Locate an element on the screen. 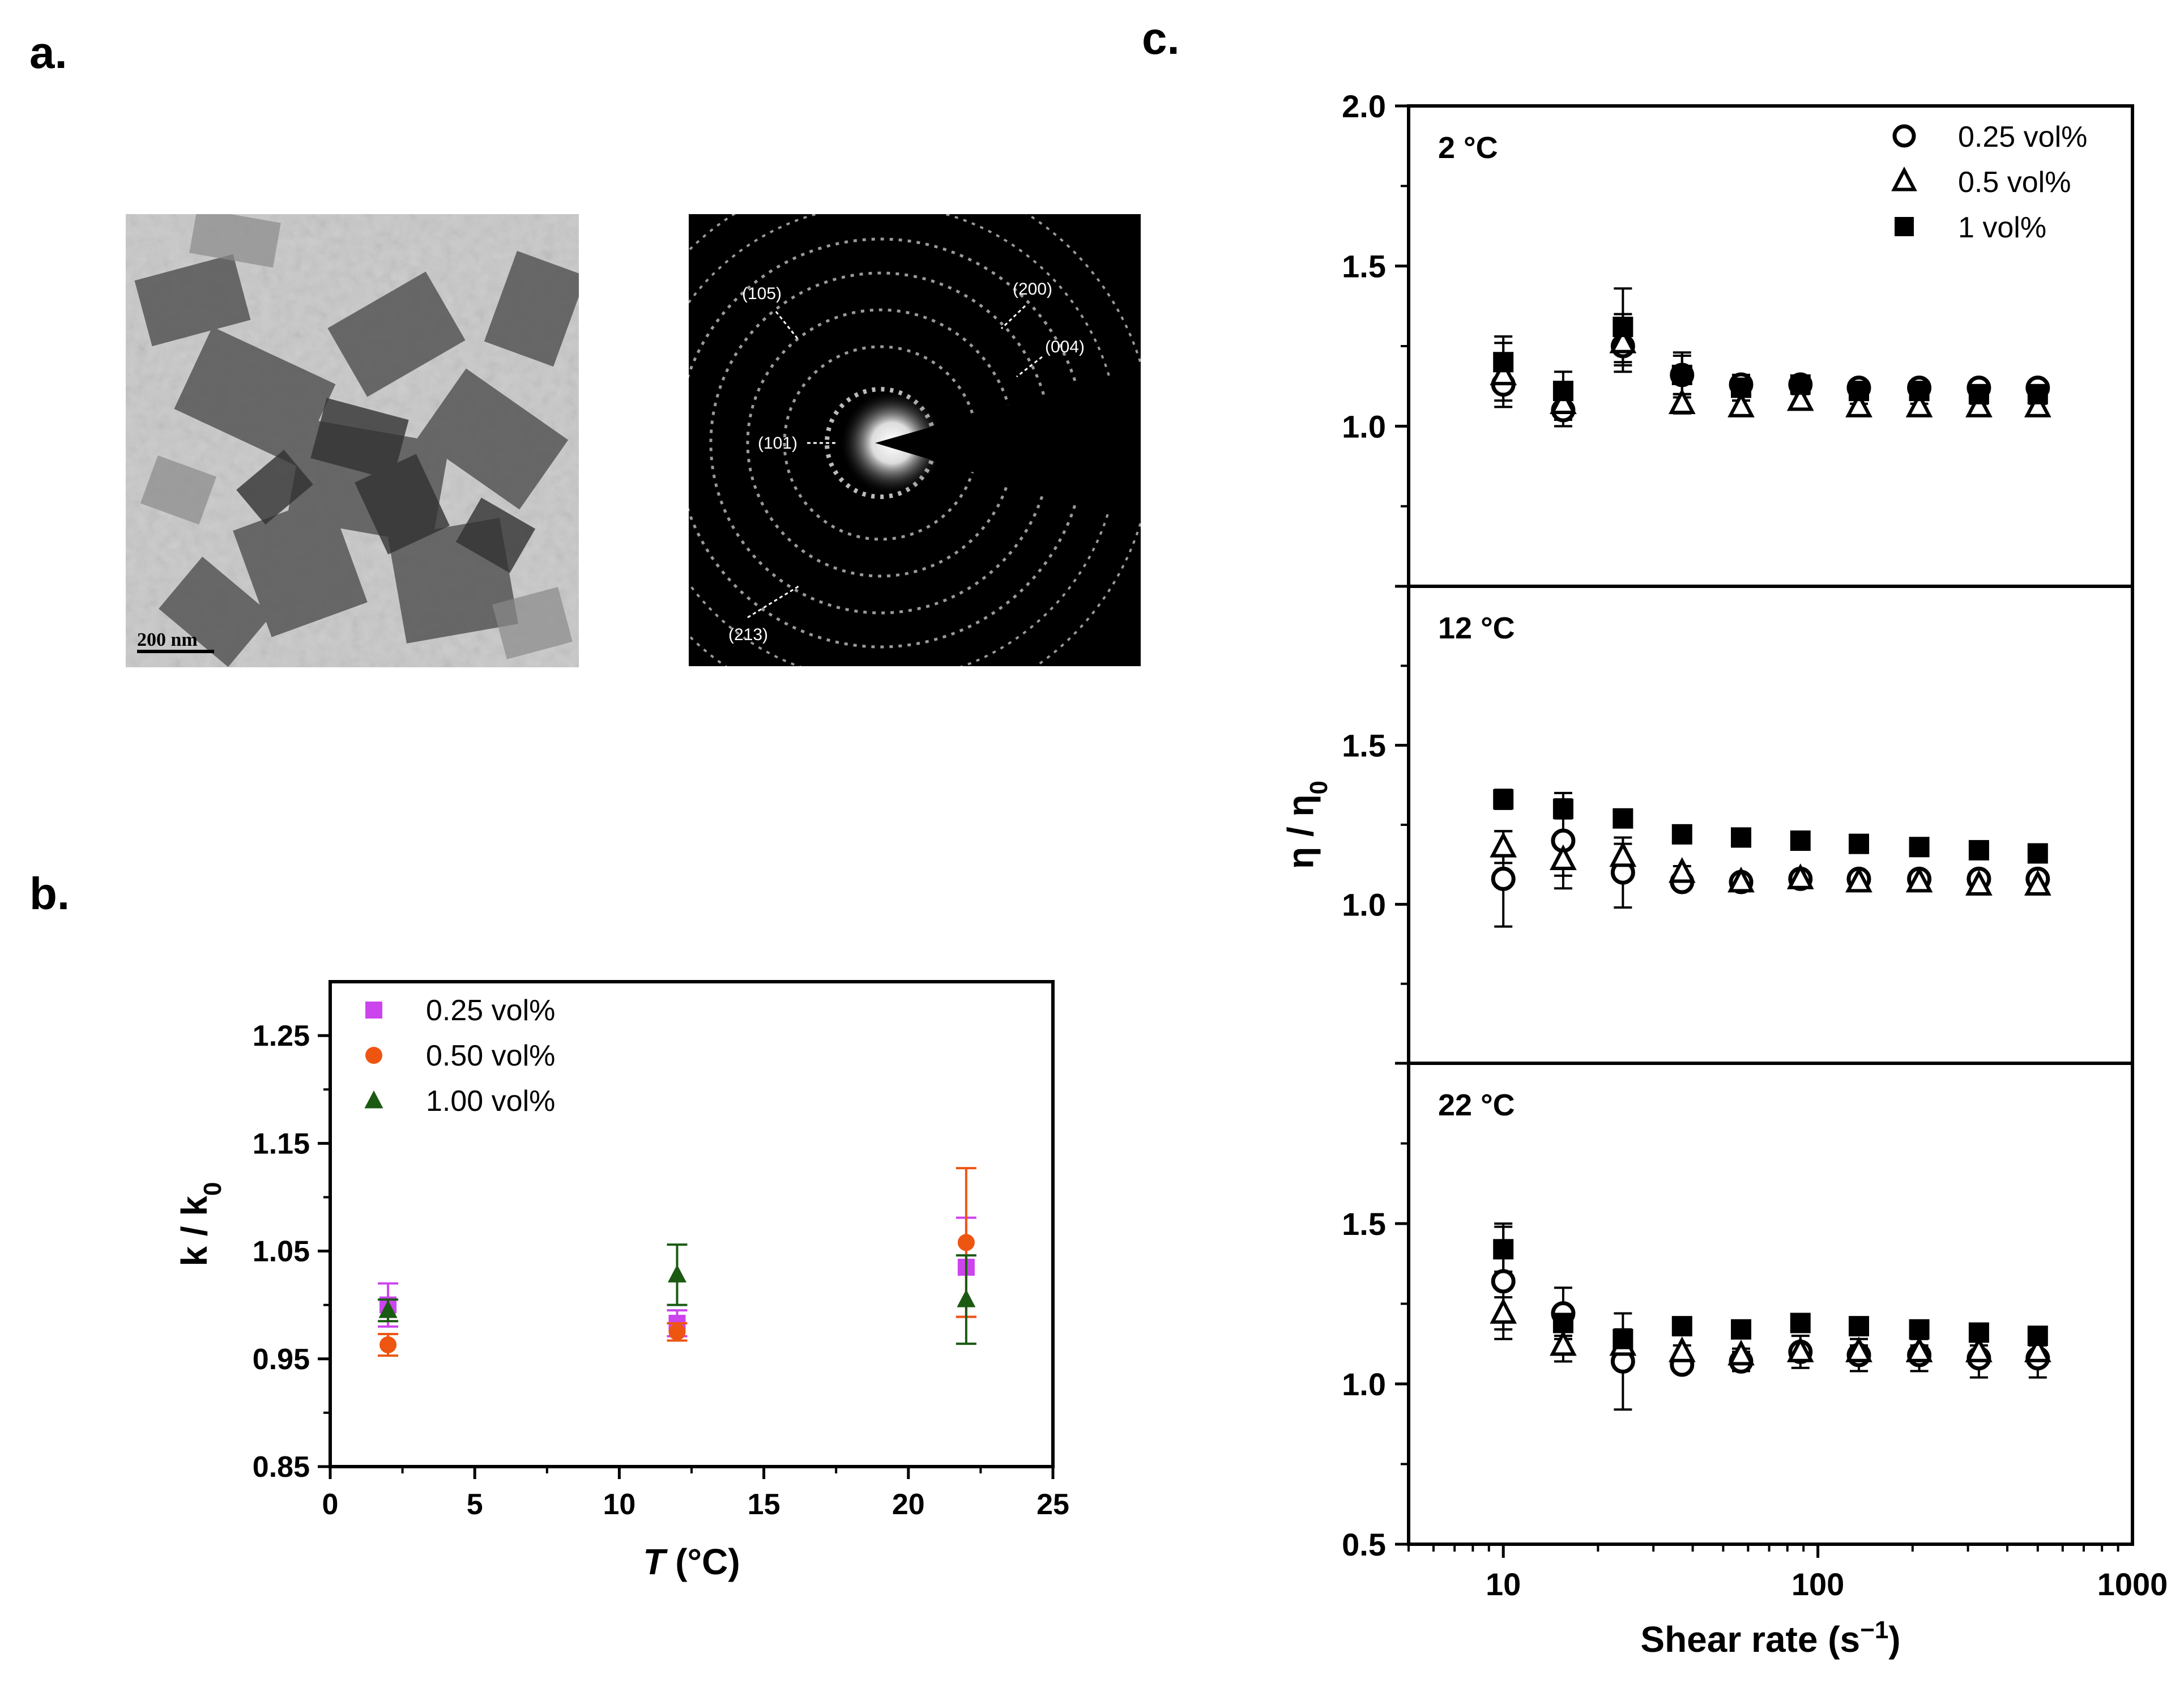  tem-micrograph is located at coordinates (352, 440).